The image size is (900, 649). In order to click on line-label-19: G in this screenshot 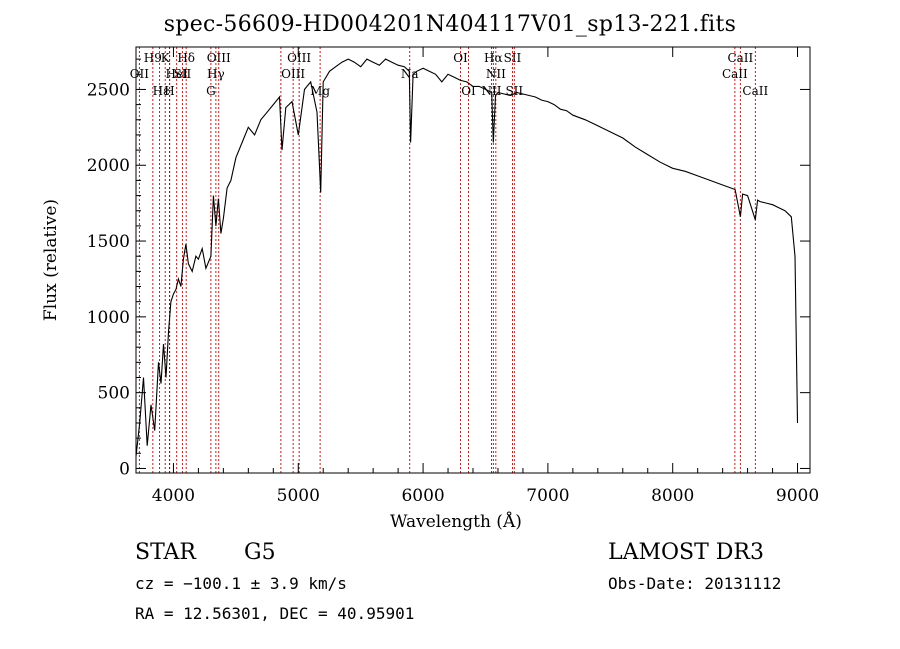, I will do `click(211, 91)`.